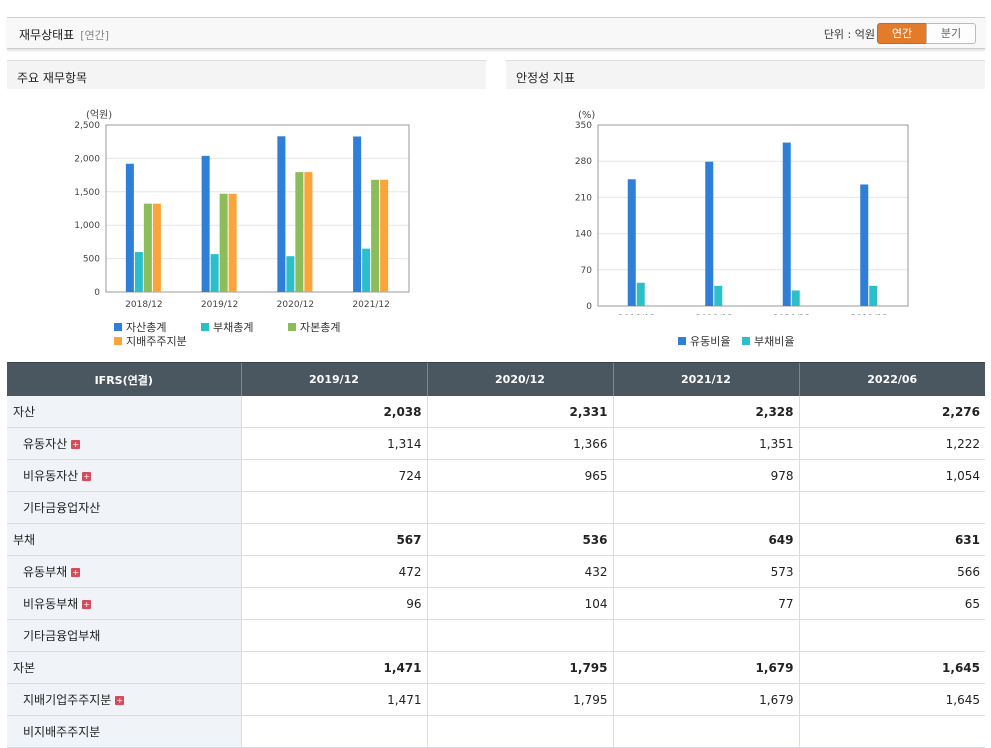  What do you see at coordinates (64, 34) in the screenshot?
I see `section-title: 재무상태표 [연간]` at bounding box center [64, 34].